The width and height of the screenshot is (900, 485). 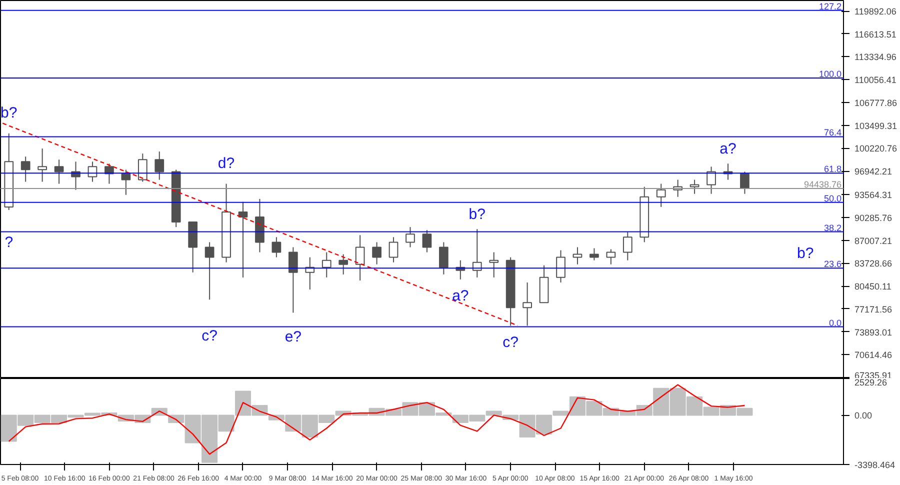 What do you see at coordinates (833, 169) in the screenshot?
I see `annotation: 61.8` at bounding box center [833, 169].